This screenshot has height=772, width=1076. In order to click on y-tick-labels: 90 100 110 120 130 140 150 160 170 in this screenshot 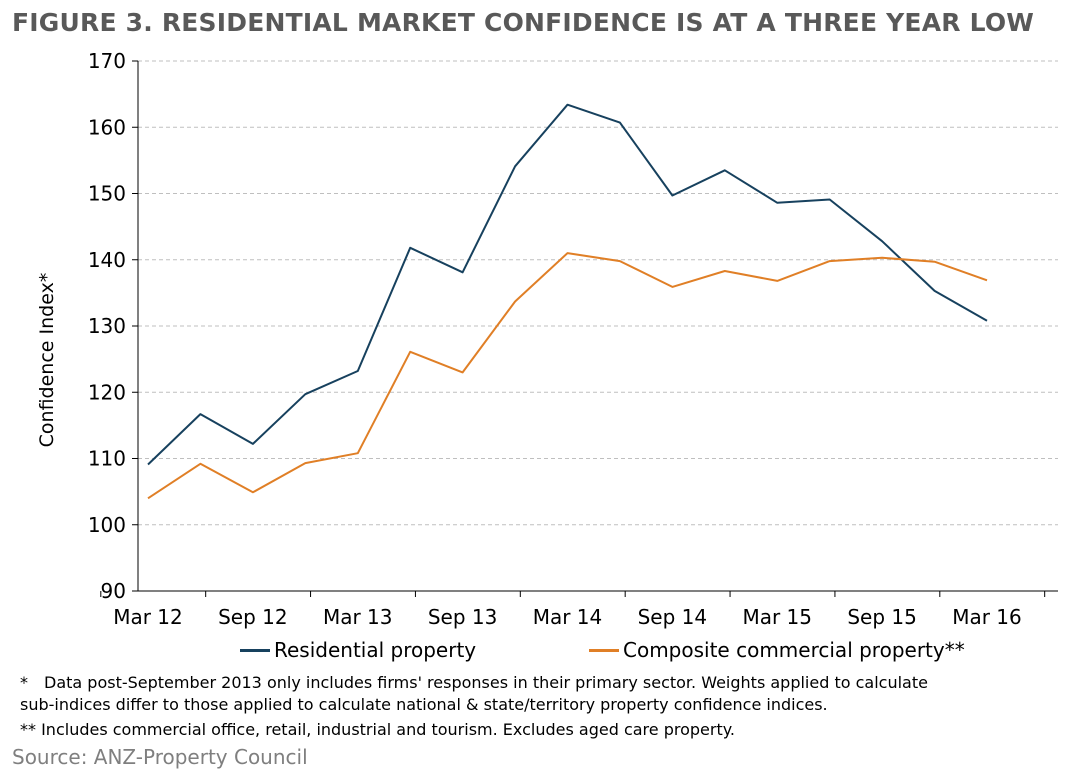, I will do `click(107, 326)`.